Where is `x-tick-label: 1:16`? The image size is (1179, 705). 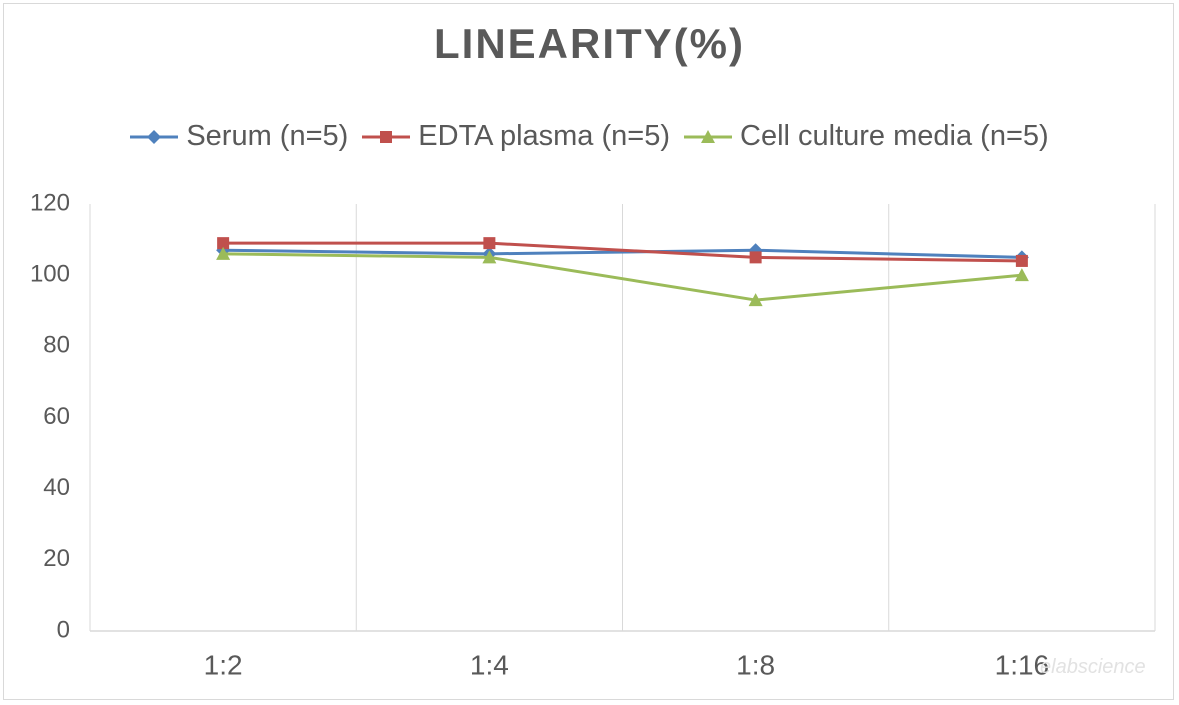
x-tick-label: 1:16 is located at coordinates (1022, 664).